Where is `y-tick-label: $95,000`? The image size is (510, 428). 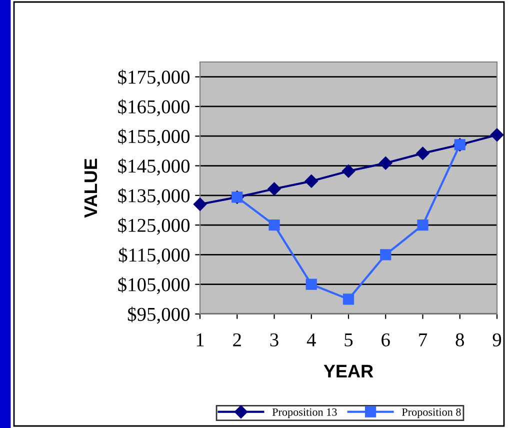
y-tick-label: $95,000 is located at coordinates (159, 315).